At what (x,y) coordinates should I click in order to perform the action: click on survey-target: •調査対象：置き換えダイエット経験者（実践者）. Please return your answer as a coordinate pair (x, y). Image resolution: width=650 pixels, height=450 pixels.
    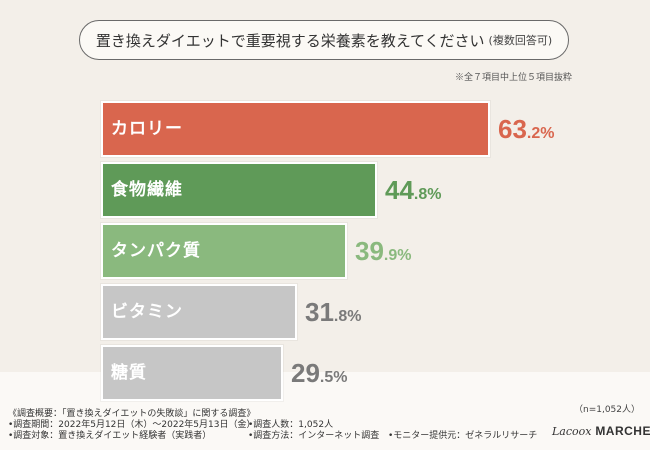
    Looking at the image, I should click on (110, 436).